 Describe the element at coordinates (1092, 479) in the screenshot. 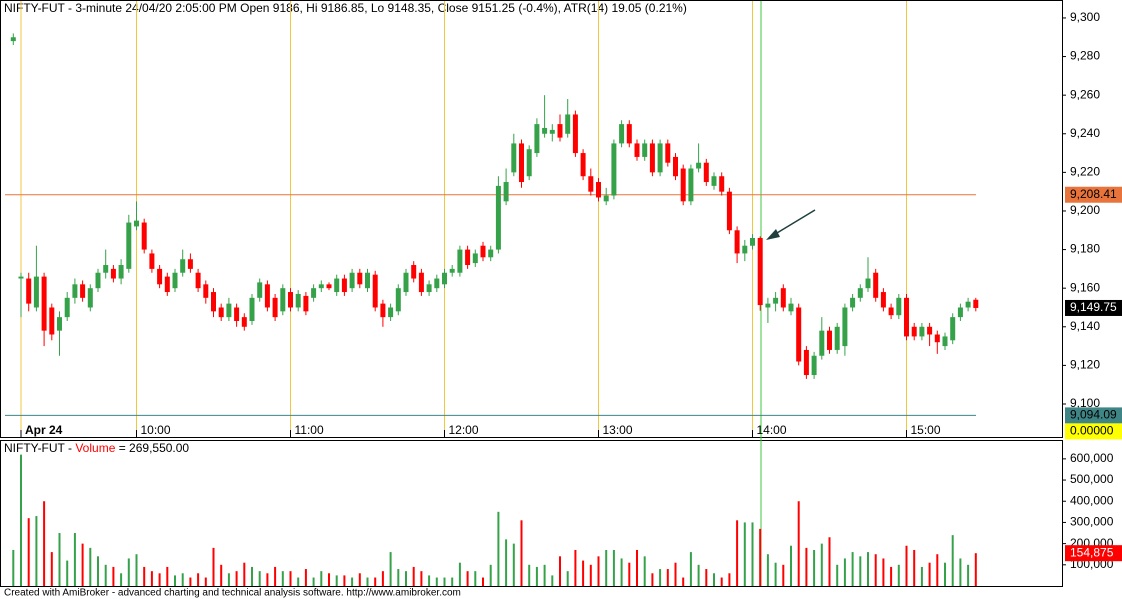

I see `y-tick-label: 500,000` at that location.